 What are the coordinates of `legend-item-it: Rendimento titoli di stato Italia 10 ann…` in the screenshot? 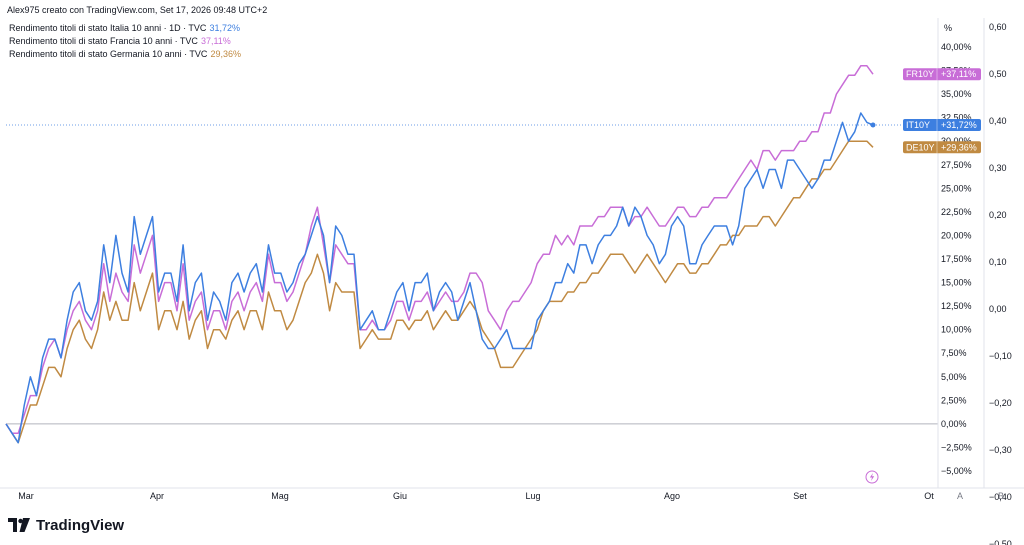 It's located at (125, 28).